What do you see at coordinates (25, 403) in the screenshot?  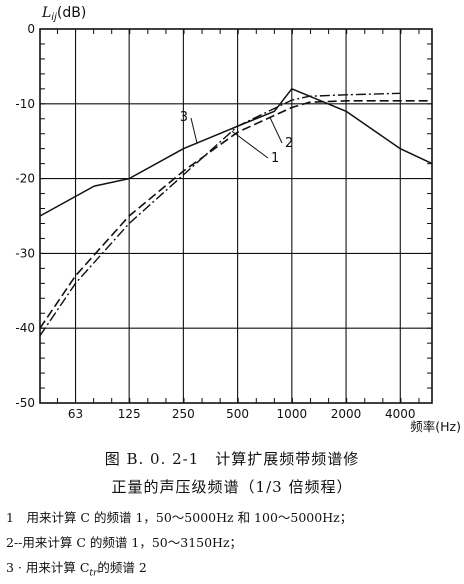 I see `y-tick-label: -50` at bounding box center [25, 403].